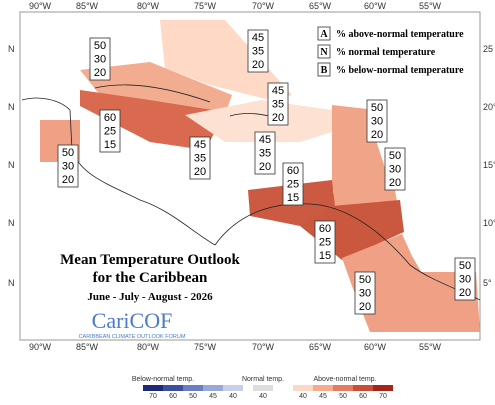 This screenshot has width=495, height=405. Describe the element at coordinates (263, 379) in the screenshot. I see `colorbar-title: Normal temp.` at that location.